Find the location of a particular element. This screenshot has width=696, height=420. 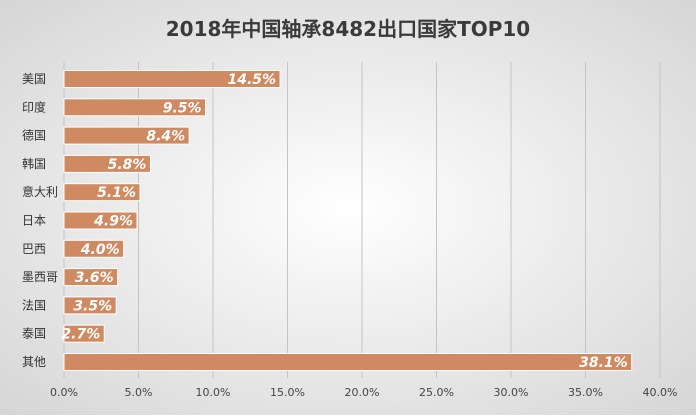

data-label: 2.7% is located at coordinates (80, 335).